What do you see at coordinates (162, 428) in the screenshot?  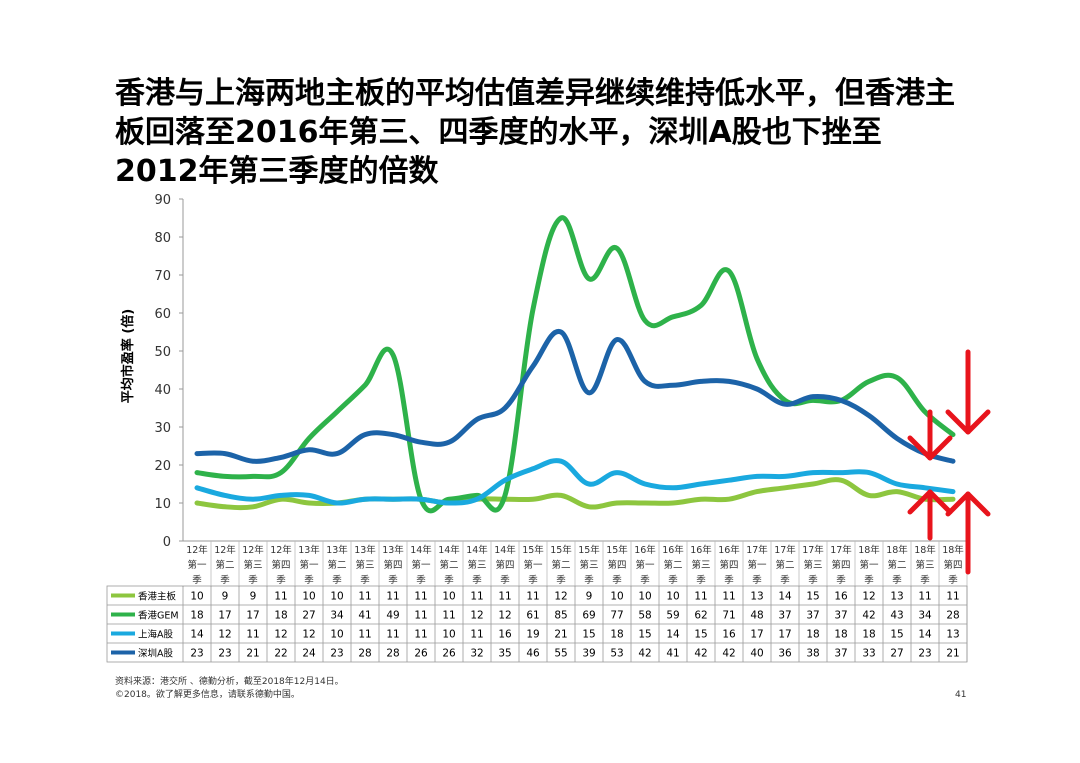 I see `y-tick-label: 30` at bounding box center [162, 428].